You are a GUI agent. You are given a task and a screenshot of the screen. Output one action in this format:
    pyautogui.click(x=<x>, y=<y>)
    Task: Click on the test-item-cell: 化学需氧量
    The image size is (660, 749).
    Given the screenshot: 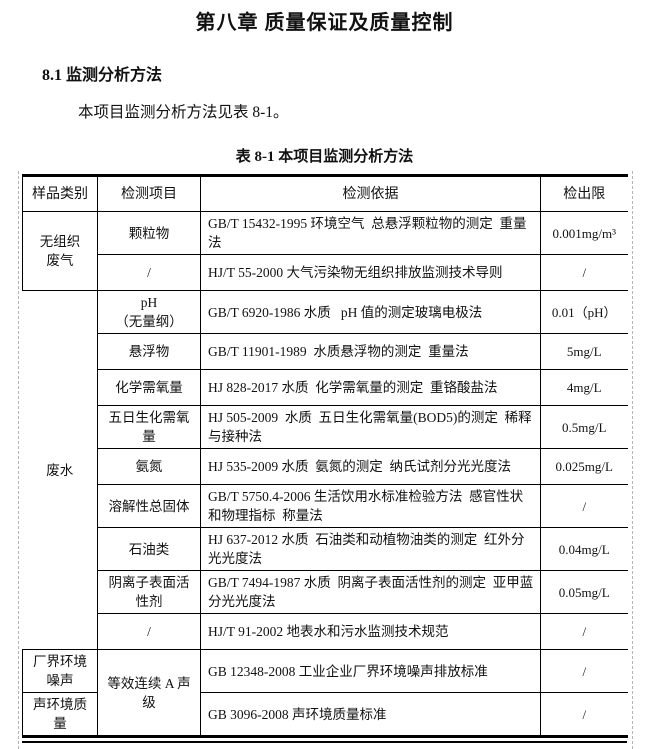 What is the action you would take?
    pyautogui.click(x=149, y=387)
    